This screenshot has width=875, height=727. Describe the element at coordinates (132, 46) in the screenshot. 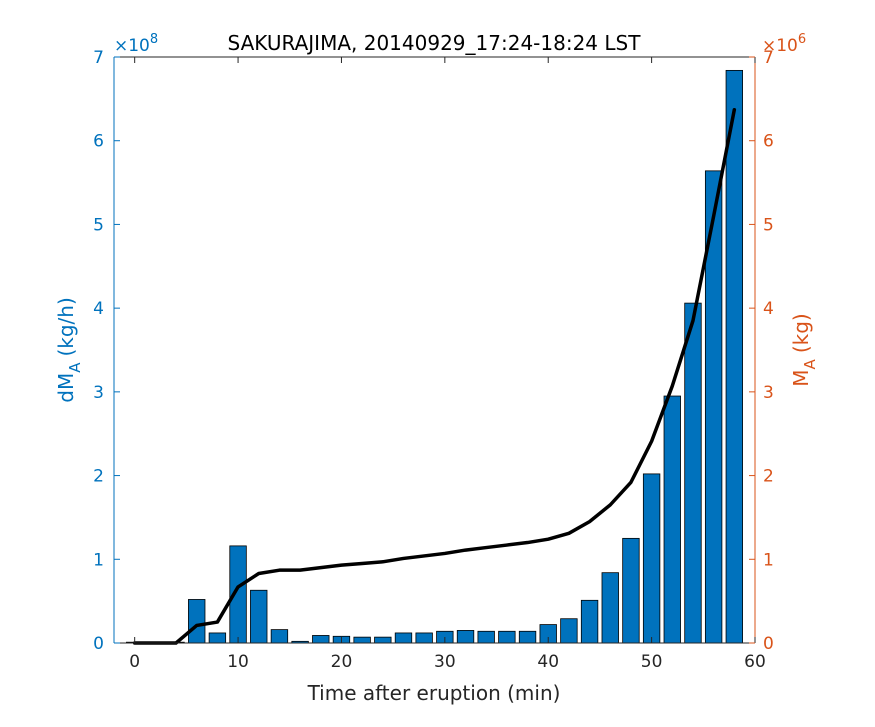

I see `left-exponent-base: ×10` at that location.